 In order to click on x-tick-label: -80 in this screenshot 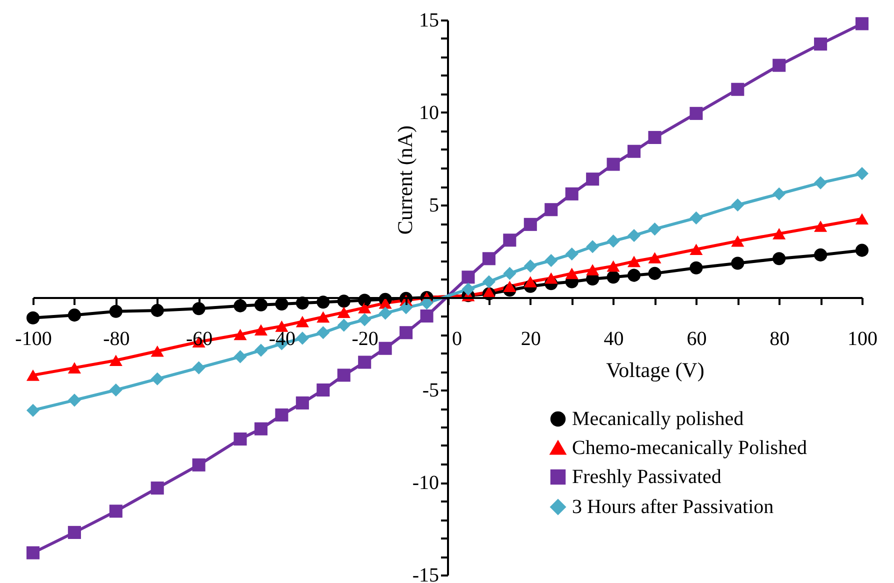, I will do `click(116, 339)`.